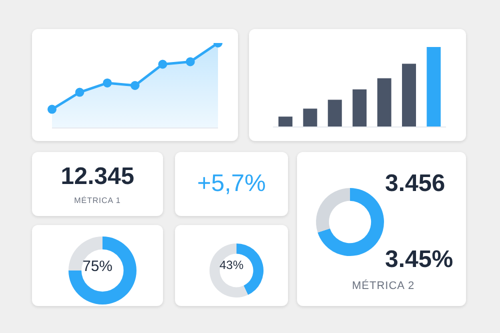 Image resolution: width=500 pixels, height=333 pixels. What do you see at coordinates (97, 177) in the screenshot?
I see `text: 12.345` at bounding box center [97, 177].